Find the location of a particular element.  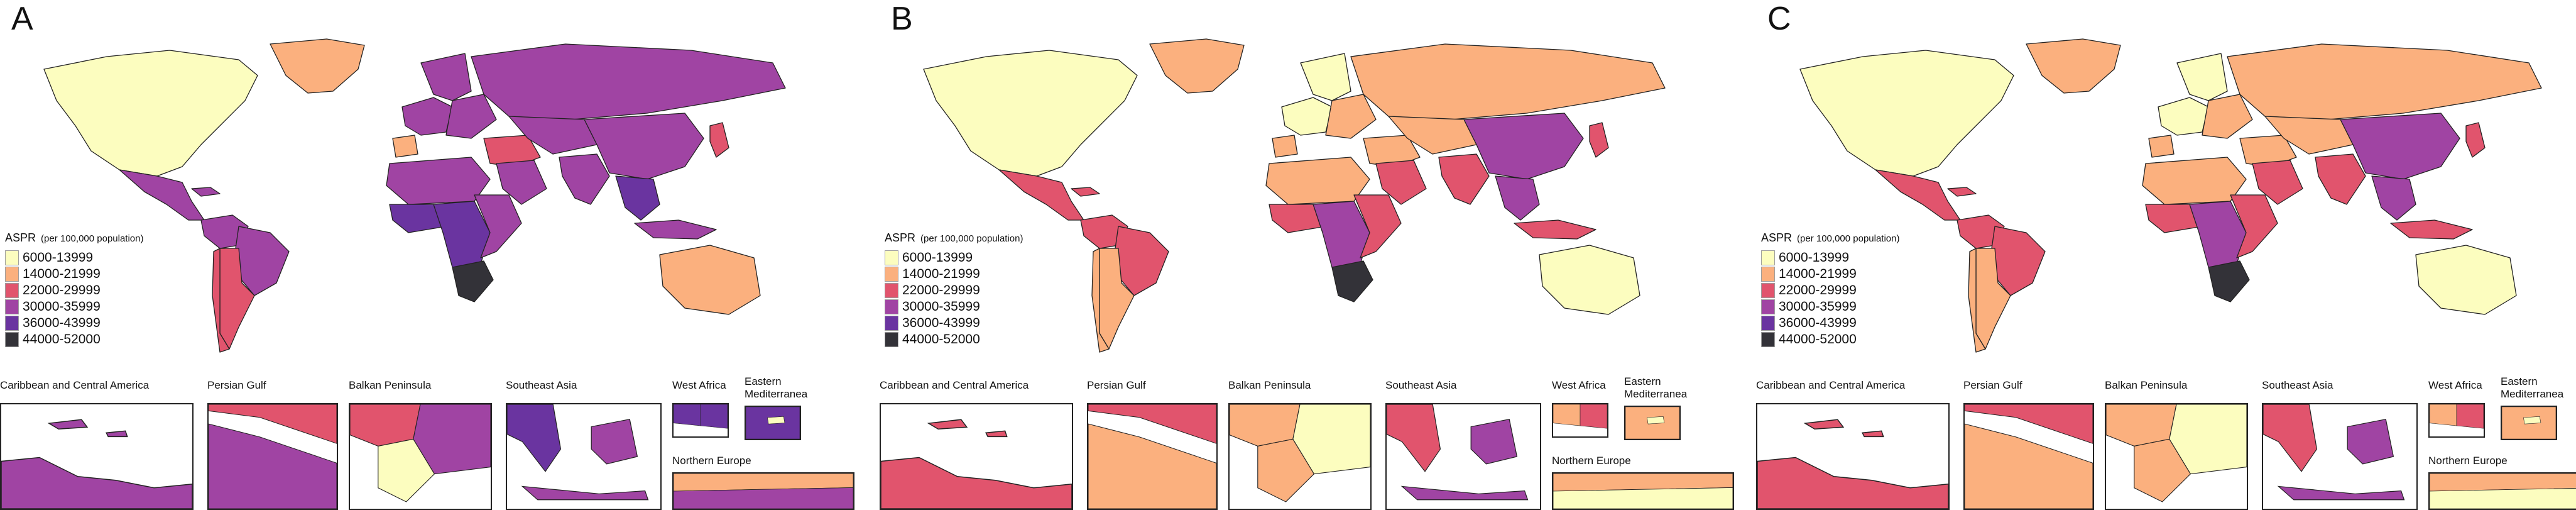

panel-letter: B is located at coordinates (902, 19).